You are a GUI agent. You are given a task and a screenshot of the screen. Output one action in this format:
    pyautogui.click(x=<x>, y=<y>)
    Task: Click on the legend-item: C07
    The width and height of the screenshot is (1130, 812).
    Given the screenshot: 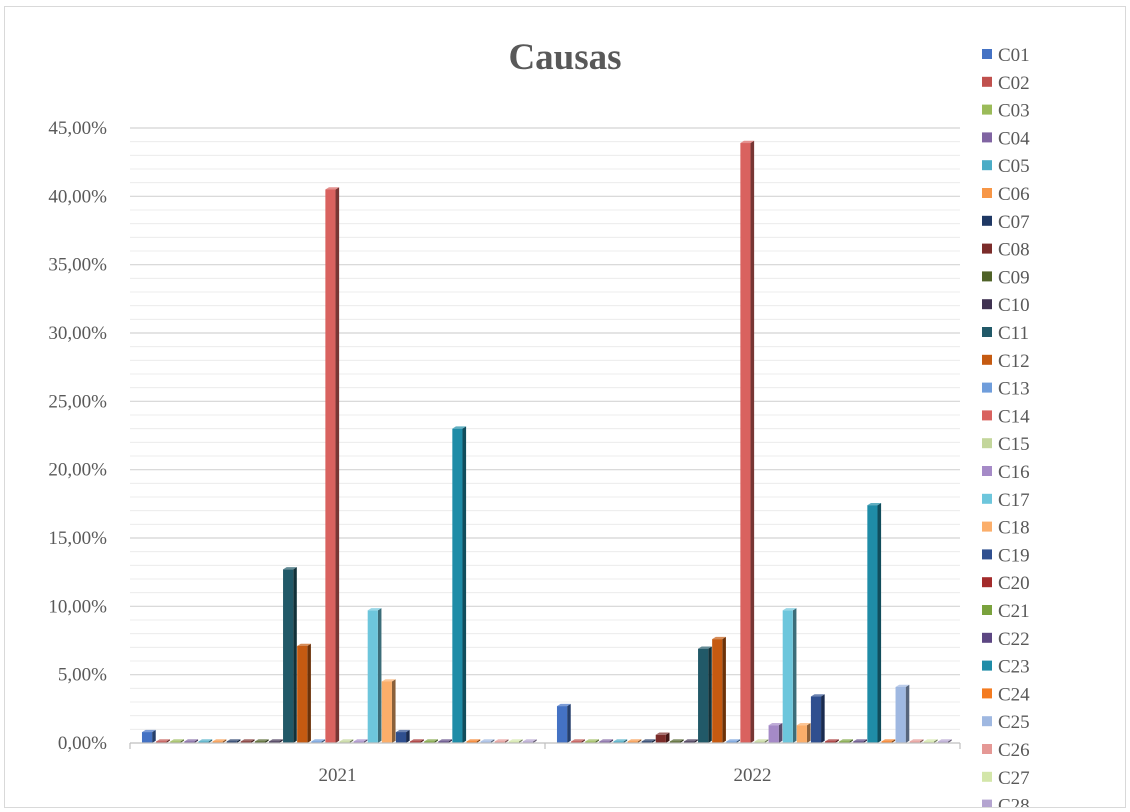 What is the action you would take?
    pyautogui.click(x=1006, y=222)
    